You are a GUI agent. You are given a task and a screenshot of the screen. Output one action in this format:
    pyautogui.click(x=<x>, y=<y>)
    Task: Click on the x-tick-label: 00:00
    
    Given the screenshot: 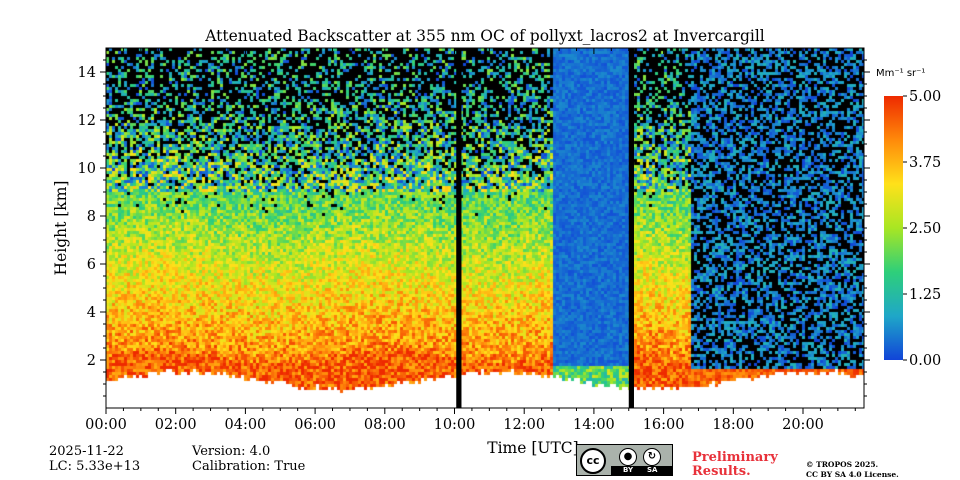 What is the action you would take?
    pyautogui.click(x=106, y=425)
    